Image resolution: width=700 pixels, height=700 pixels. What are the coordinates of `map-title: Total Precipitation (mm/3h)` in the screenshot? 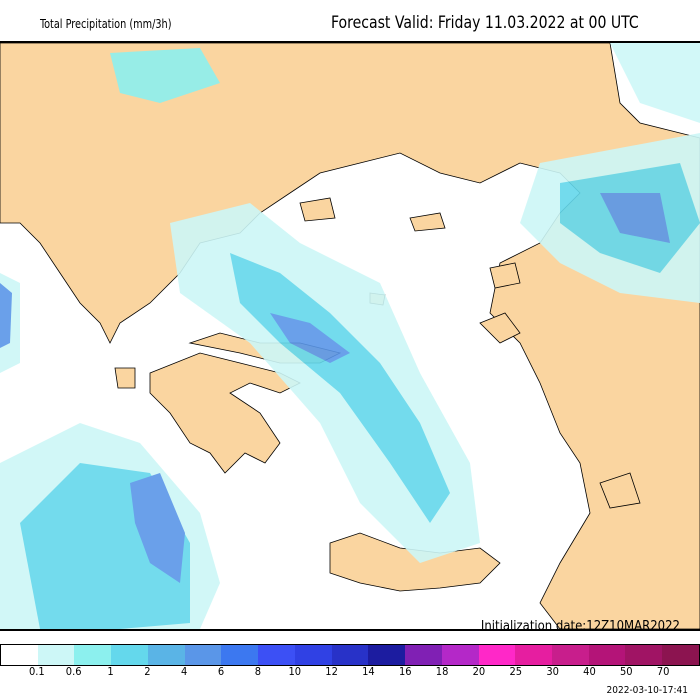 It's located at (106, 24).